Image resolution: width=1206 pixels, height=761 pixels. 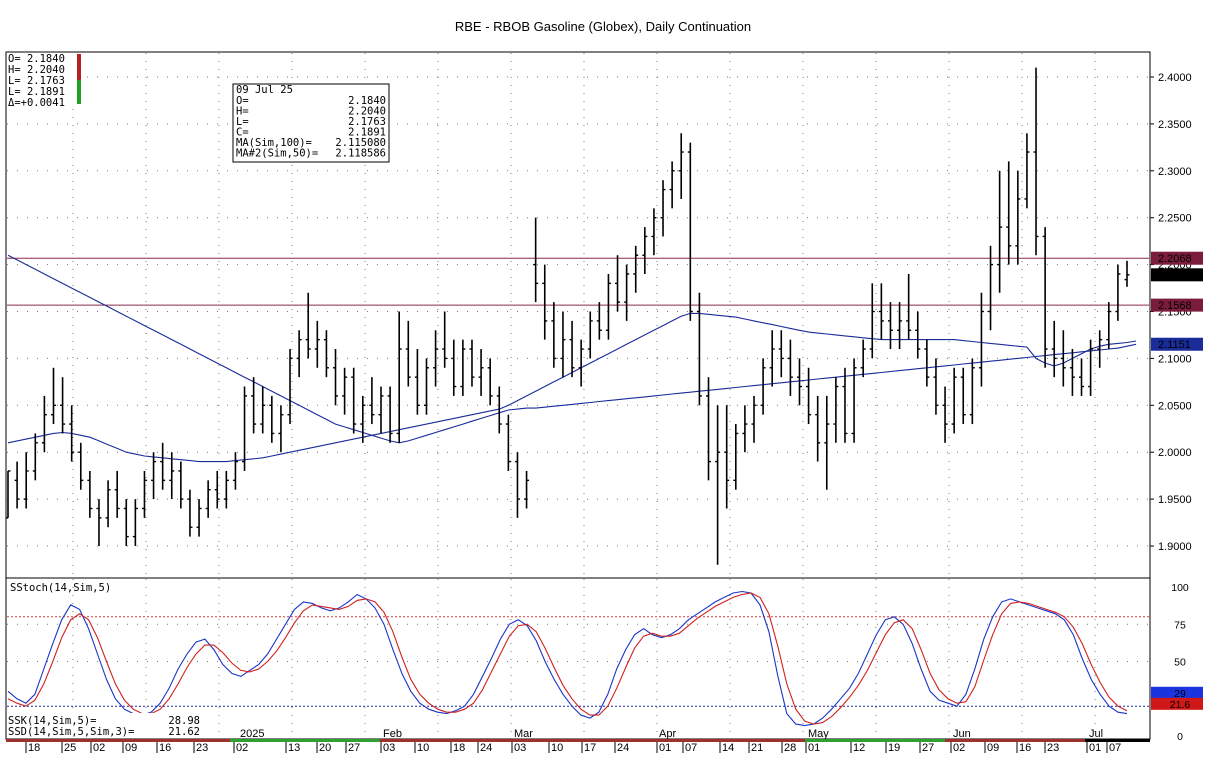 What do you see at coordinates (1175, 172) in the screenshot?
I see `y-tick-label: 2.3000` at bounding box center [1175, 172].